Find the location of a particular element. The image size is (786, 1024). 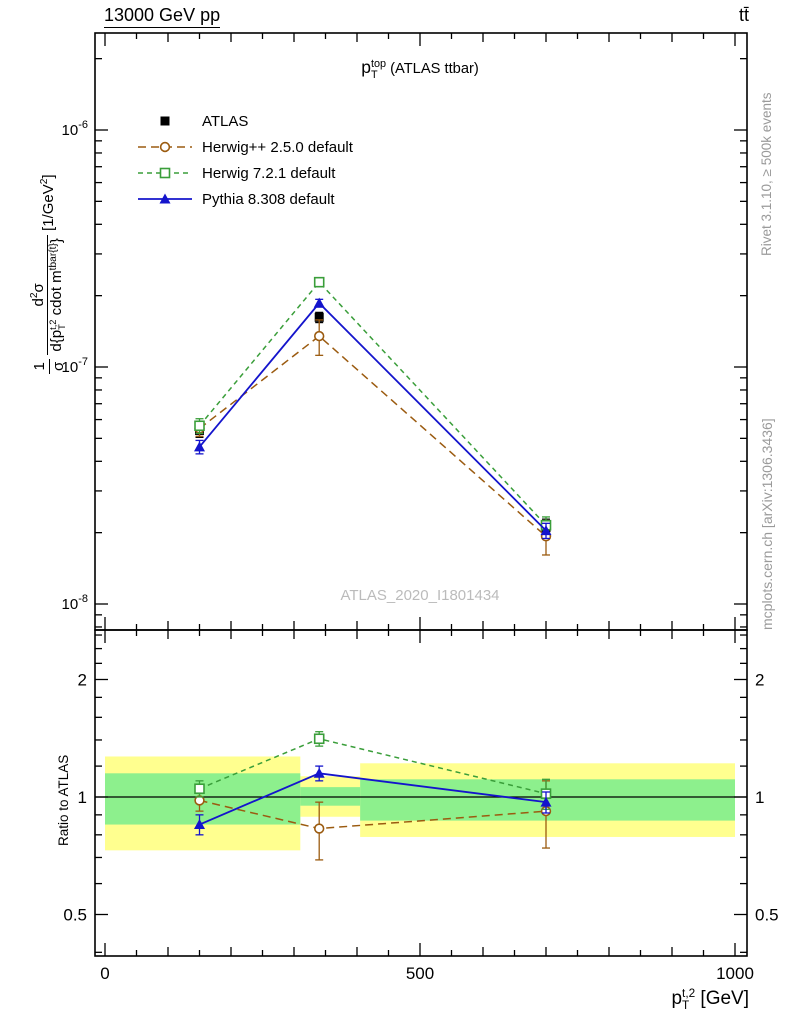

process-label: tt̄ is located at coordinates (743, 15).